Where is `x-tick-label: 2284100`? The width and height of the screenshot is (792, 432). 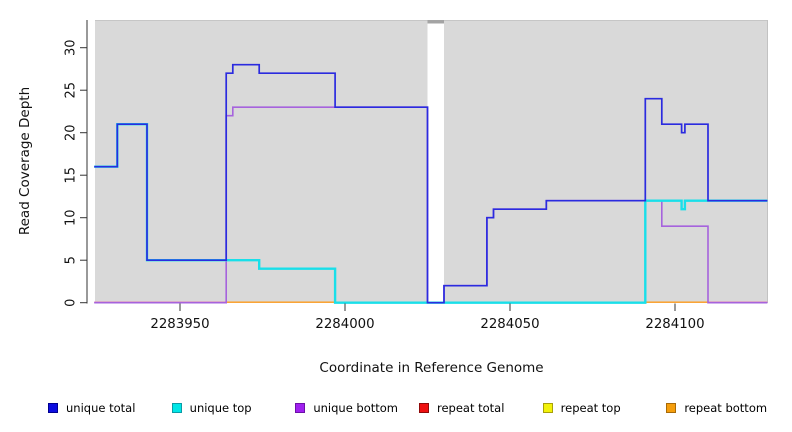
x-tick-label: 2284100 is located at coordinates (674, 324).